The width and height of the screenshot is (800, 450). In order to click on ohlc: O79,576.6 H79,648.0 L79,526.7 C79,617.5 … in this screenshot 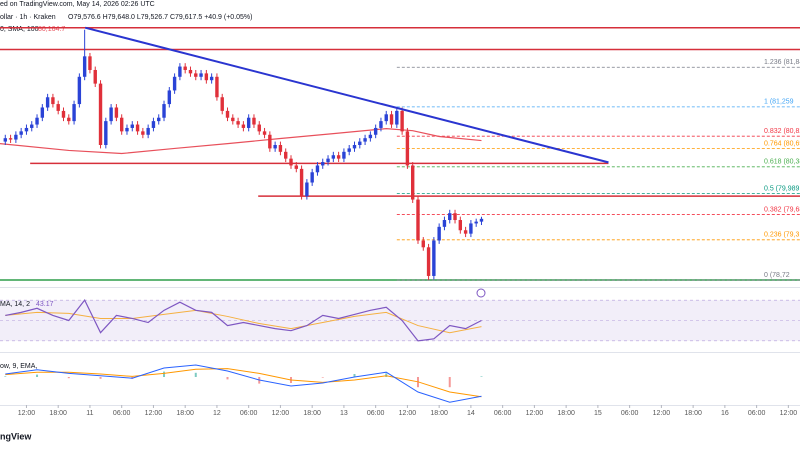, I will do `click(160, 17)`.